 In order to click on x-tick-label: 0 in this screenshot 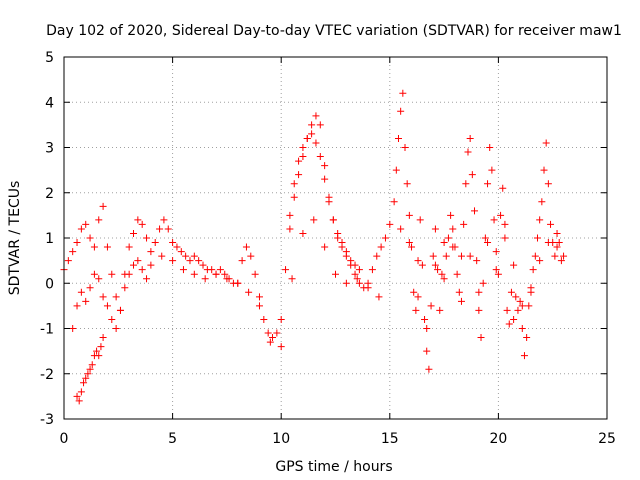, I will do `click(64, 439)`.